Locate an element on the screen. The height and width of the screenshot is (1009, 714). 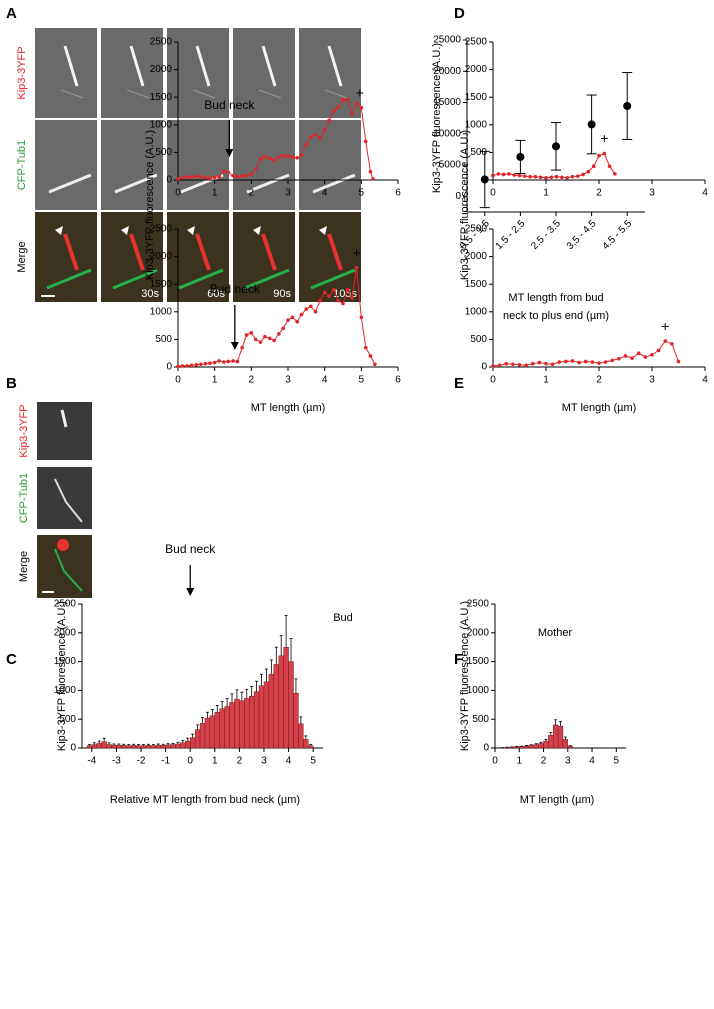
panel-label: F is located at coordinates (458, 659).